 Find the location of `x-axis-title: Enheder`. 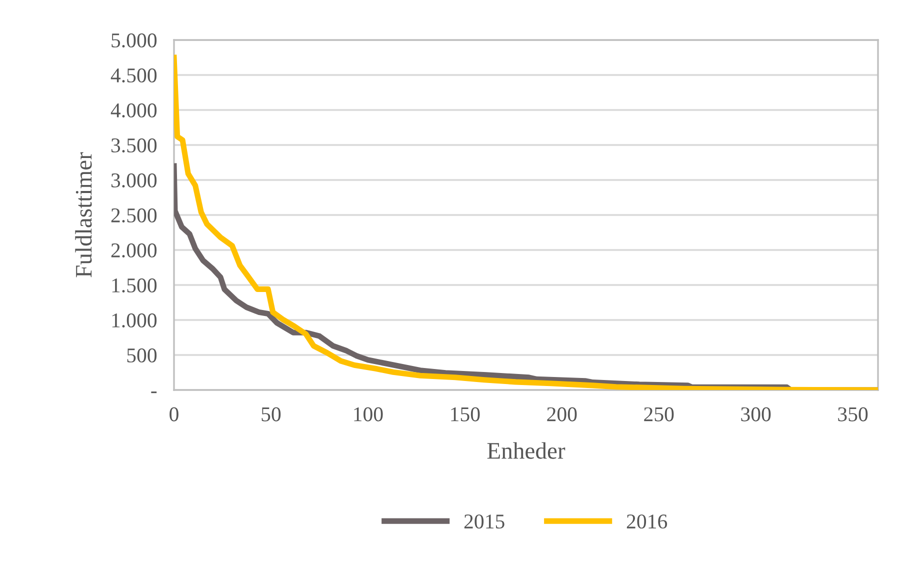

x-axis-title: Enheder is located at coordinates (526, 450).